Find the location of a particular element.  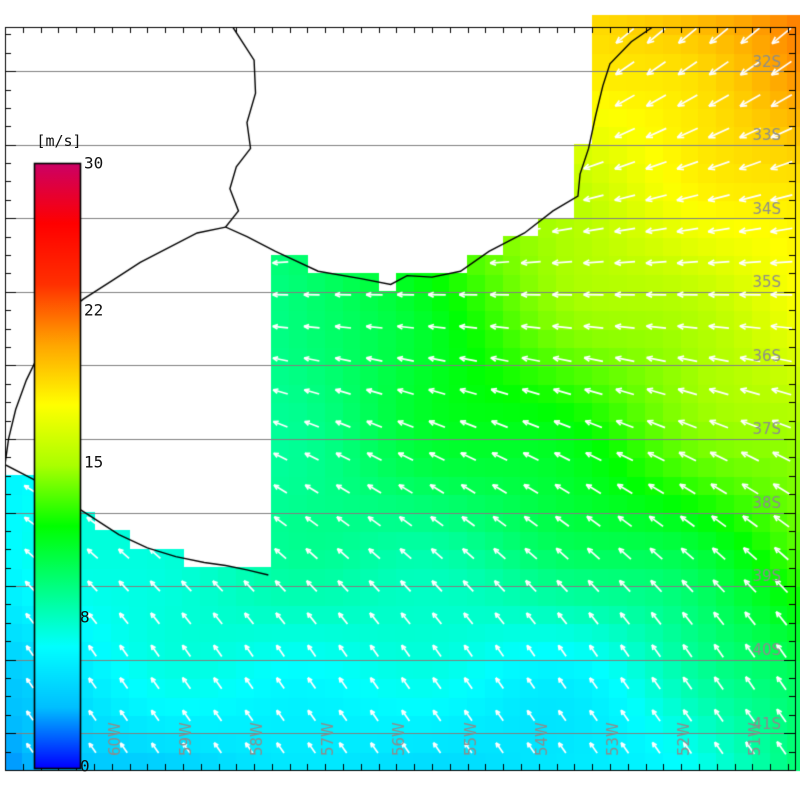

colorbar-tick-15: 15 is located at coordinates (94, 462).